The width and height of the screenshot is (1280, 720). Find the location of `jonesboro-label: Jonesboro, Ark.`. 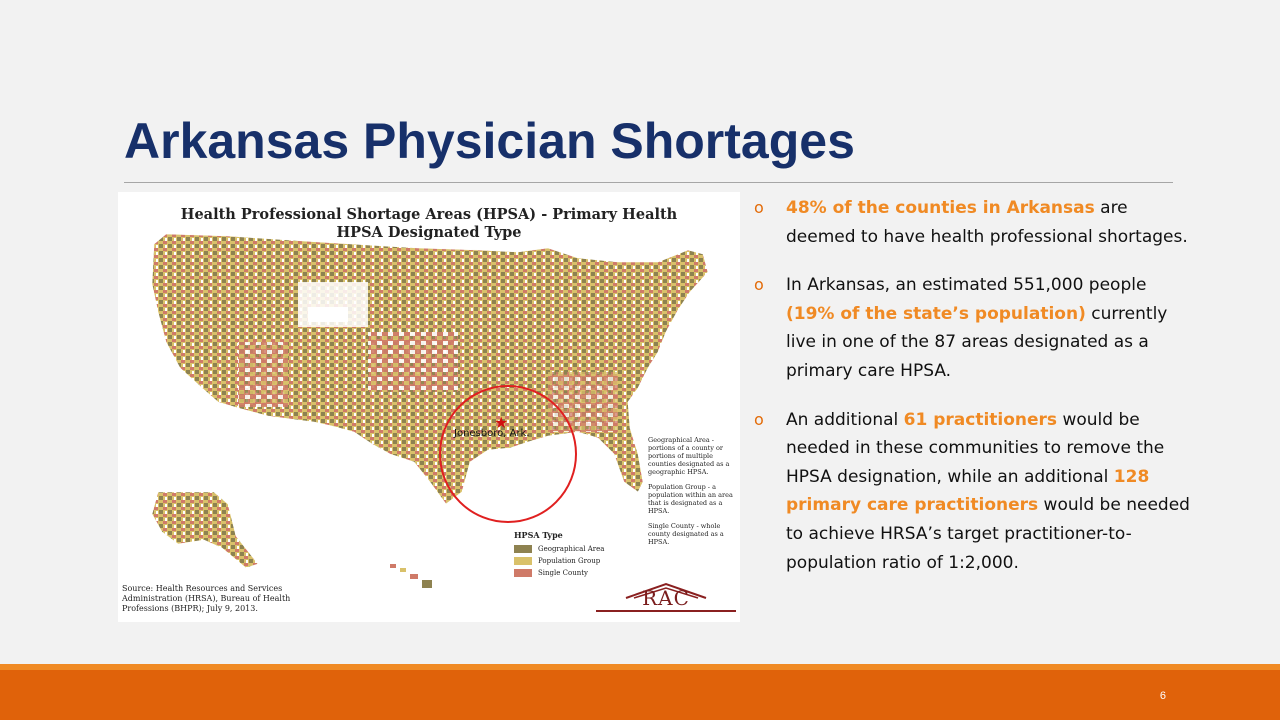

jonesboro-label: Jonesboro, Ark. is located at coordinates (492, 433).